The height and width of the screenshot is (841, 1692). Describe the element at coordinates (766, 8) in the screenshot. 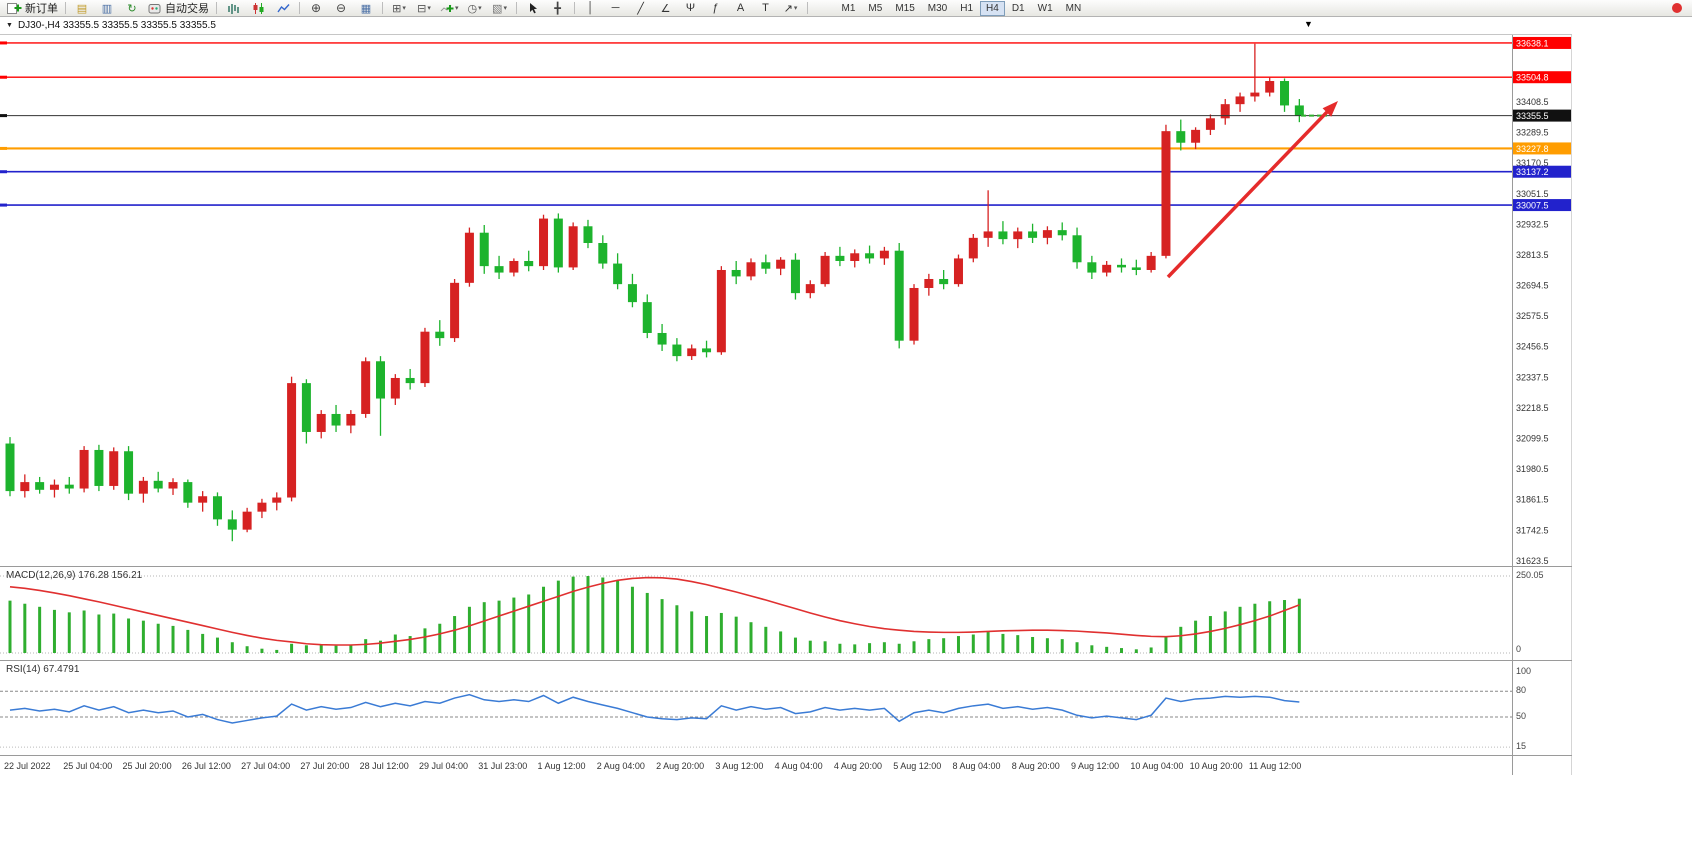

I see `label-button: T` at that location.